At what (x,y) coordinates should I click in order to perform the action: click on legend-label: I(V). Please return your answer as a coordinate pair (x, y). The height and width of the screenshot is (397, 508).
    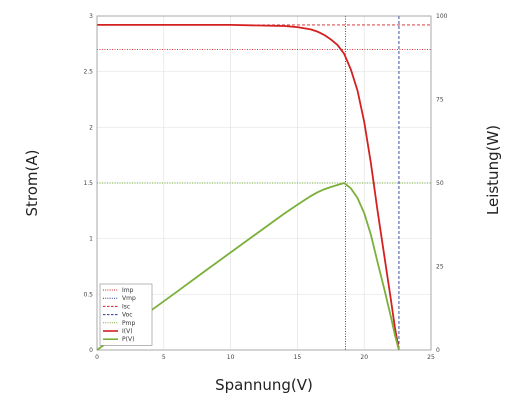
    Looking at the image, I should click on (127, 331).